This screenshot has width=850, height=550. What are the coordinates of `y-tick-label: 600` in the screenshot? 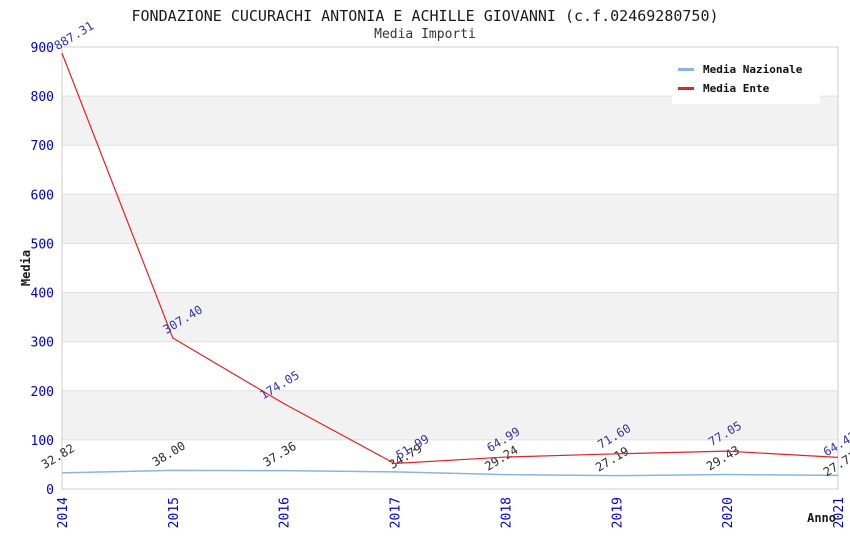 It's located at (42, 195).